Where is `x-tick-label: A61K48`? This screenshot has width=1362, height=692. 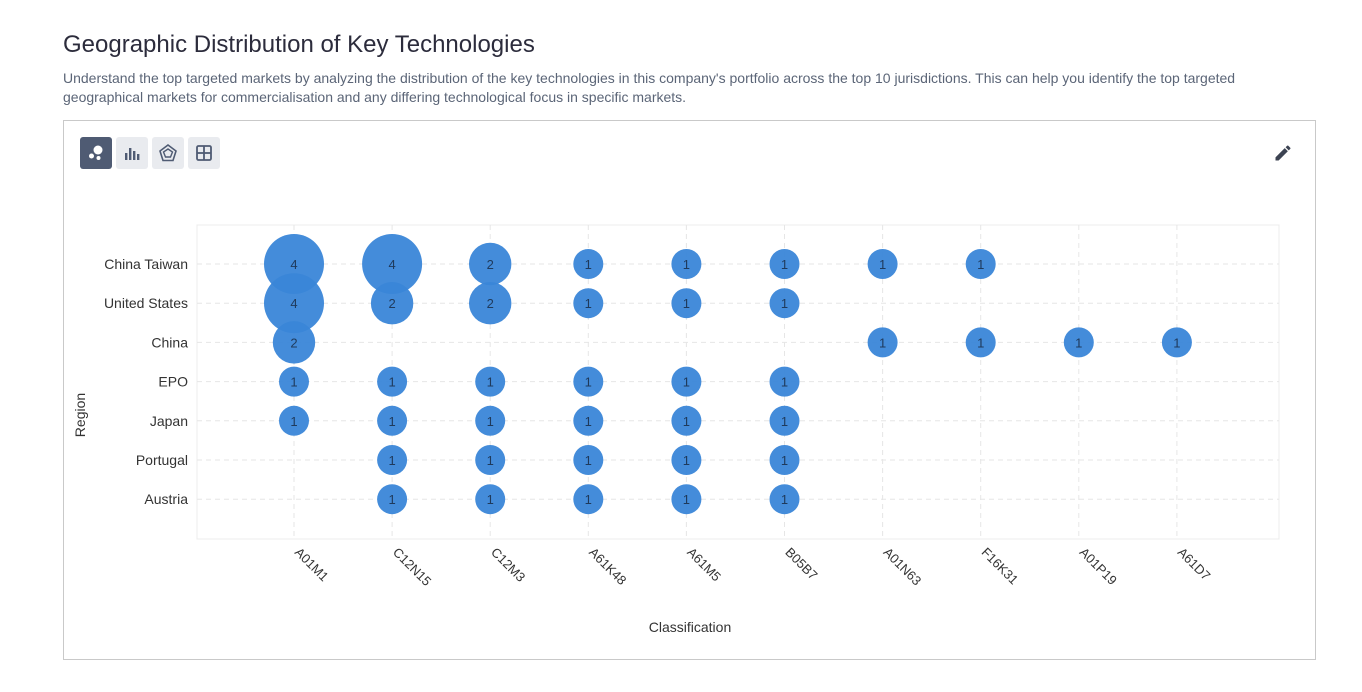 x-tick-label: A61K48 is located at coordinates (607, 566).